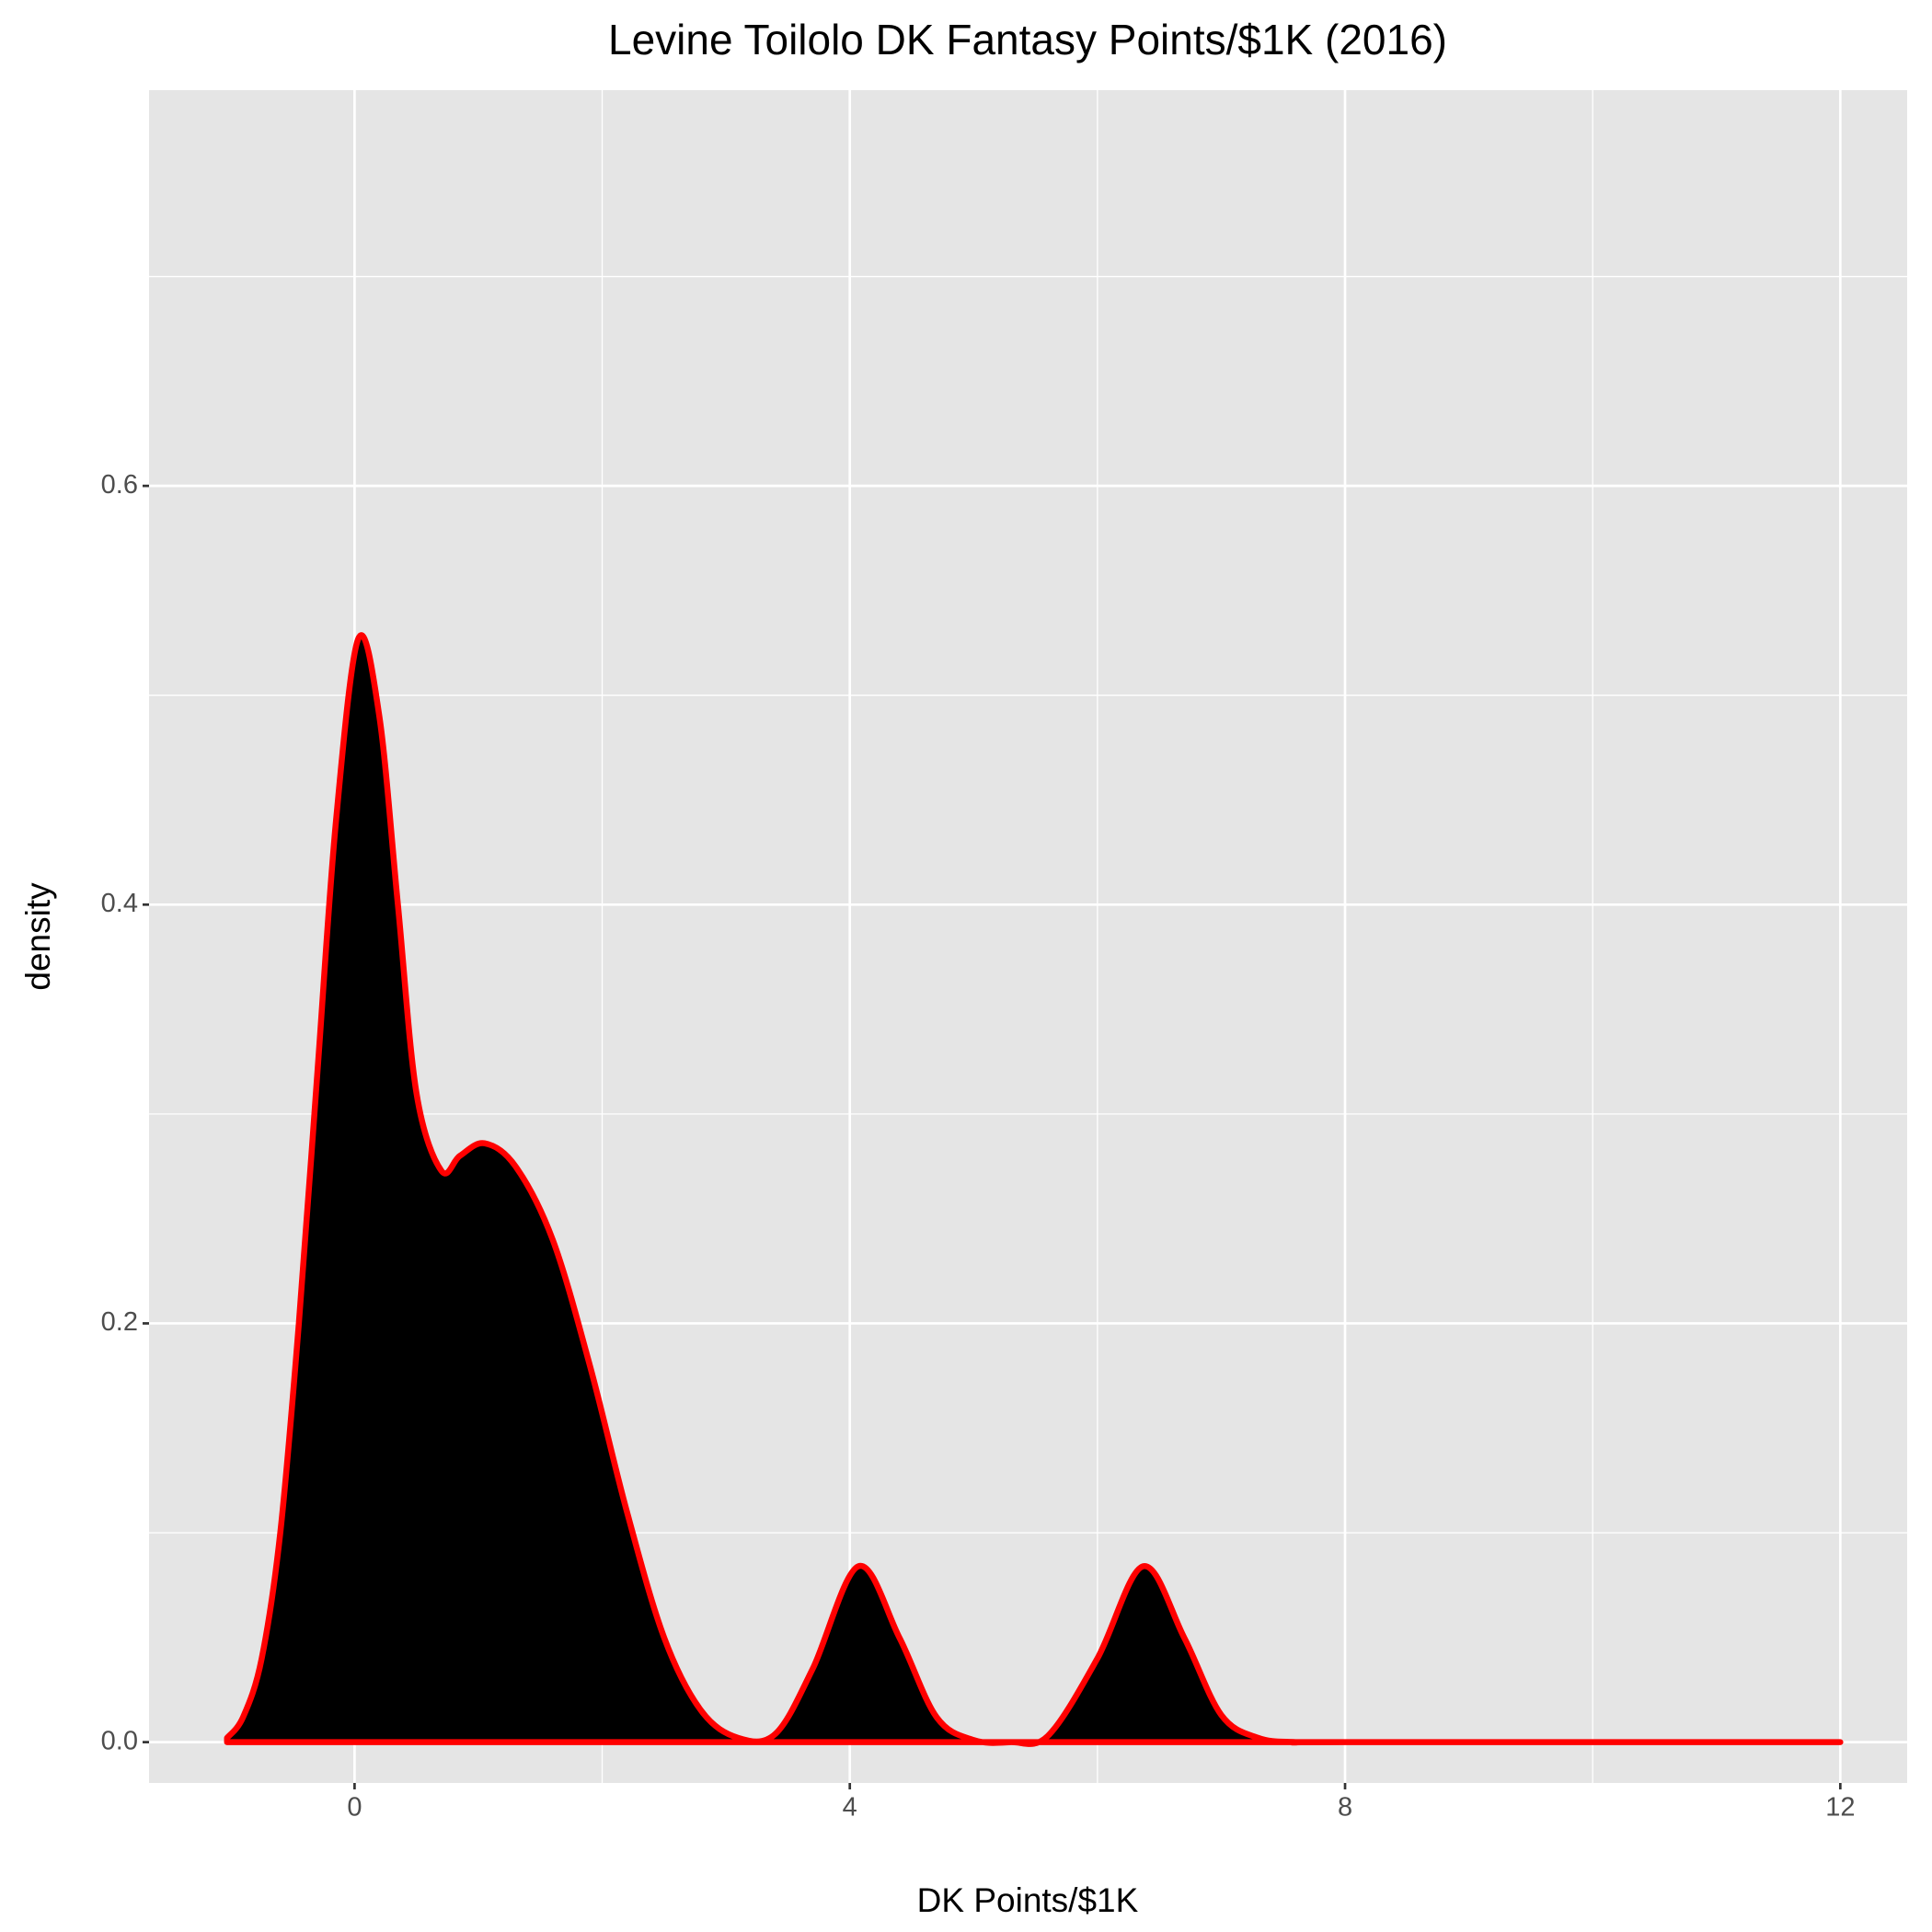 This screenshot has width=1932, height=1932. I want to click on y-tick-label: 0.6, so click(120, 485).